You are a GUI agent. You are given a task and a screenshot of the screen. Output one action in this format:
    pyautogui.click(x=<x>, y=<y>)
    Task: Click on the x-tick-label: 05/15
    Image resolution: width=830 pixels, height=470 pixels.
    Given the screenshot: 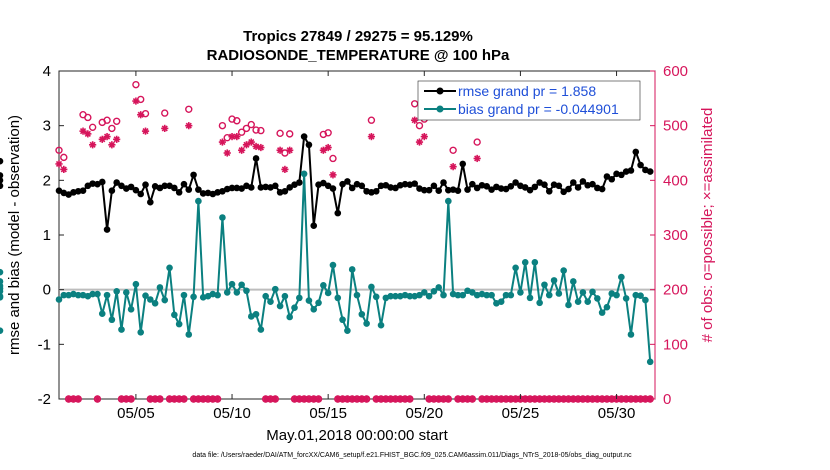 What is the action you would take?
    pyautogui.click(x=328, y=413)
    